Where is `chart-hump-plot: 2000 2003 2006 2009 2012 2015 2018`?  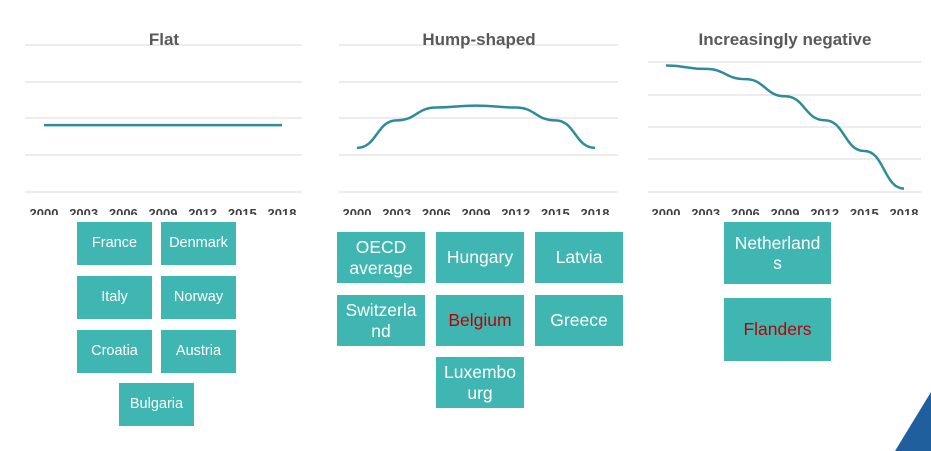
chart-hump-plot: 2000 2003 2006 2009 2012 2015 2018 is located at coordinates (478, 129).